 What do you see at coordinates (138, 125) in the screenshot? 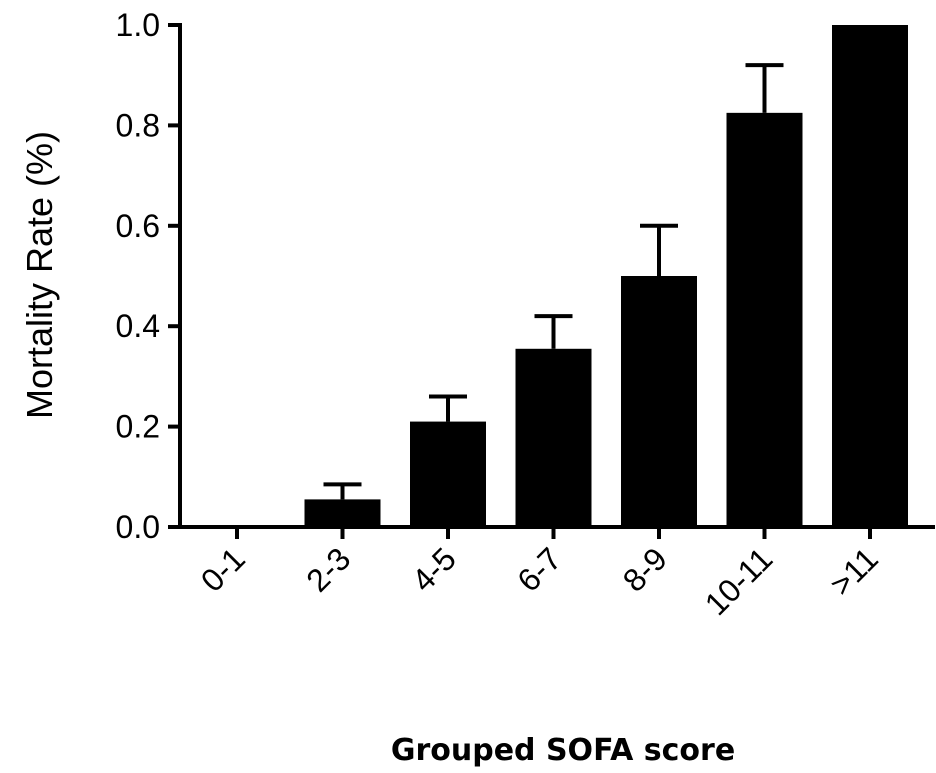
I see `y-tick-label: 0.8` at bounding box center [138, 125].